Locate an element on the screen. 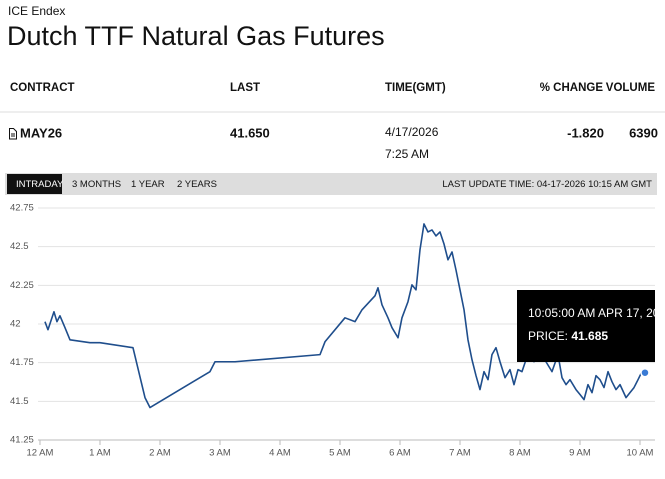 The width and height of the screenshot is (665, 479). column-header: % CHANGE is located at coordinates (572, 88).